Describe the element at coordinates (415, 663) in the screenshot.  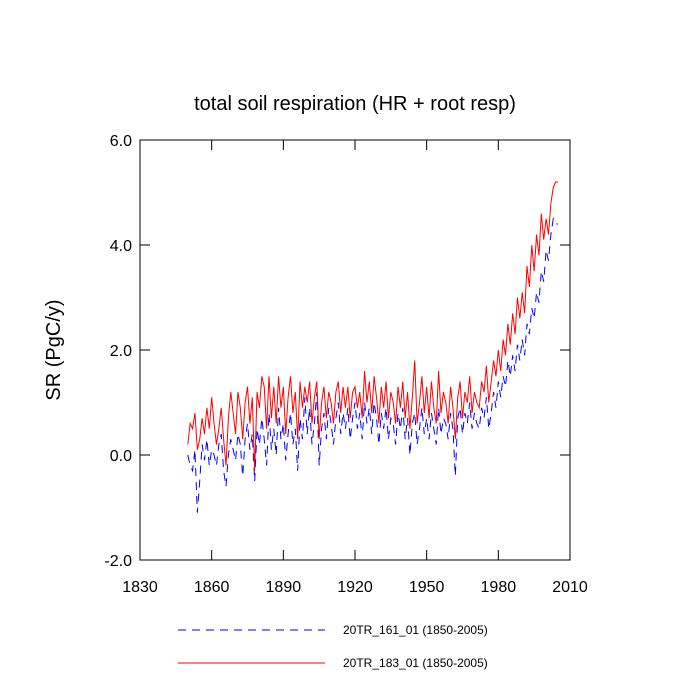
I see `legend-label: 20TR_183_01 (1850-2005)` at that location.